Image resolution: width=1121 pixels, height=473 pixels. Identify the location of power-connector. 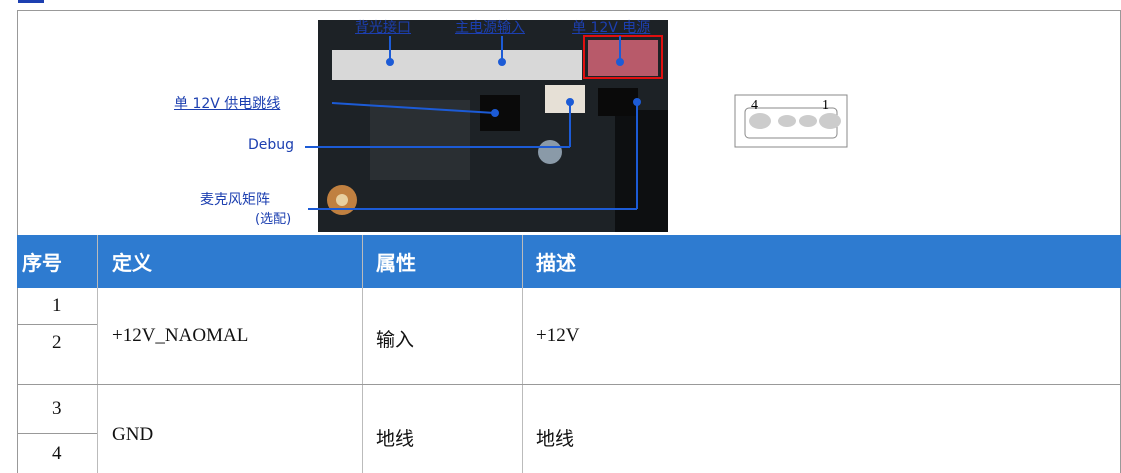
(623, 58).